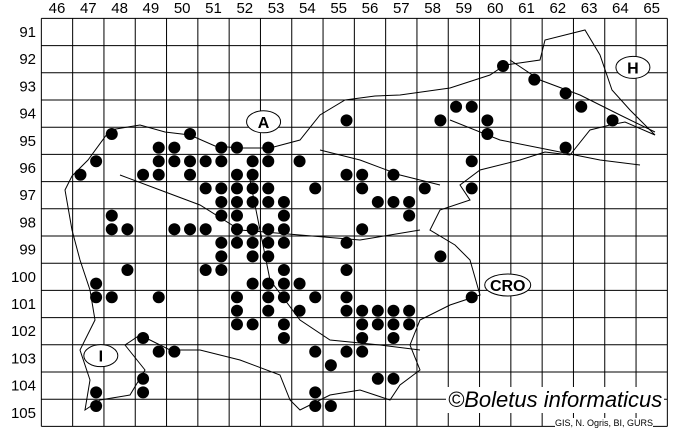  Describe the element at coordinates (88, 8) in the screenshot. I see `column-label: 47` at that location.